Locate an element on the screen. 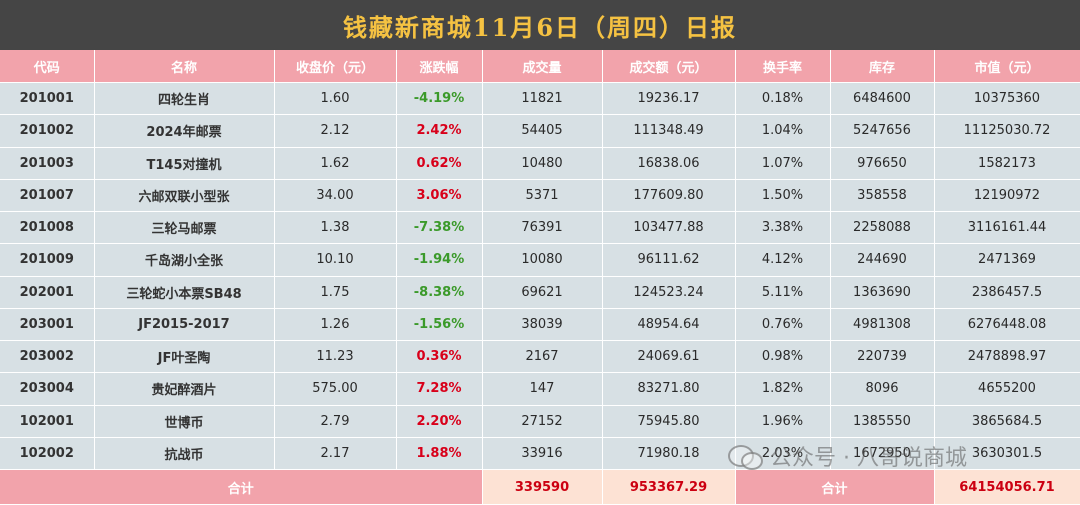 This screenshot has width=1080, height=505. cell-code: 203004 is located at coordinates (47, 389).